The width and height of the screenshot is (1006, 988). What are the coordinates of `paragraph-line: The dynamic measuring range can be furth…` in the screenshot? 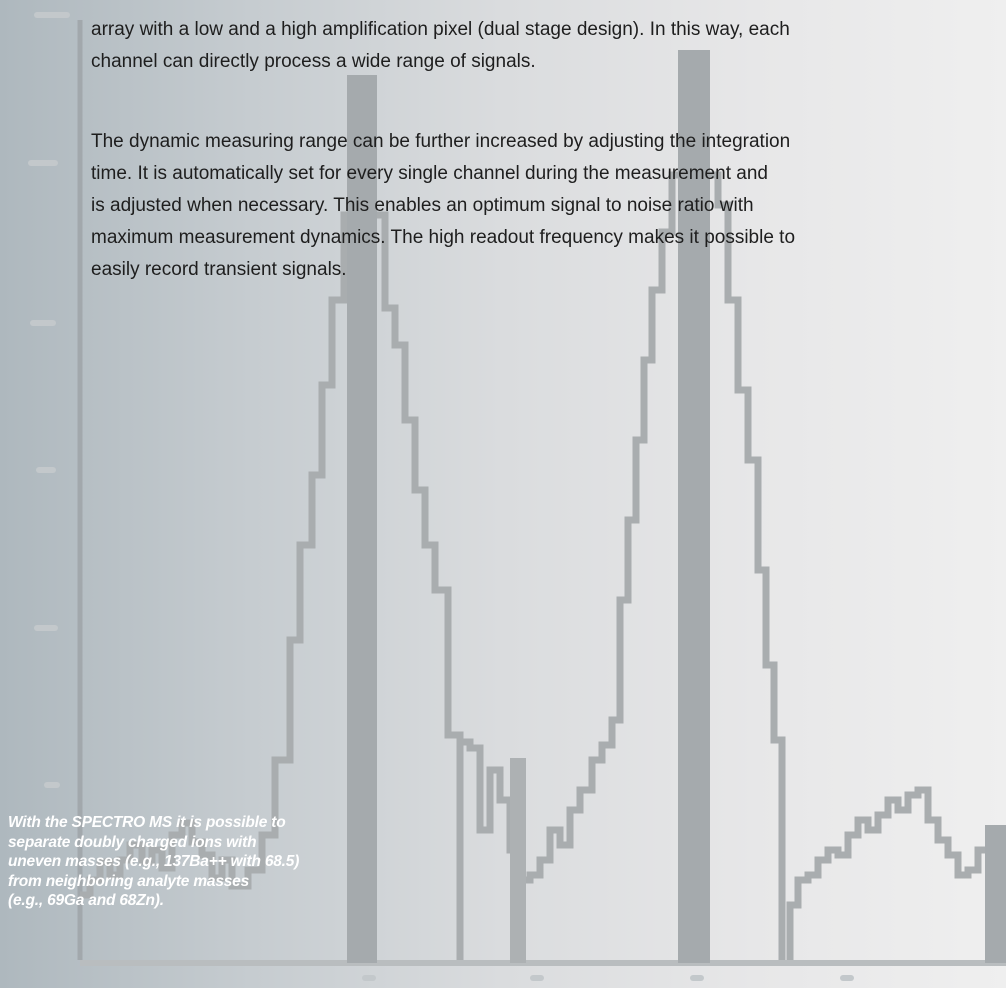 It's located at (441, 141).